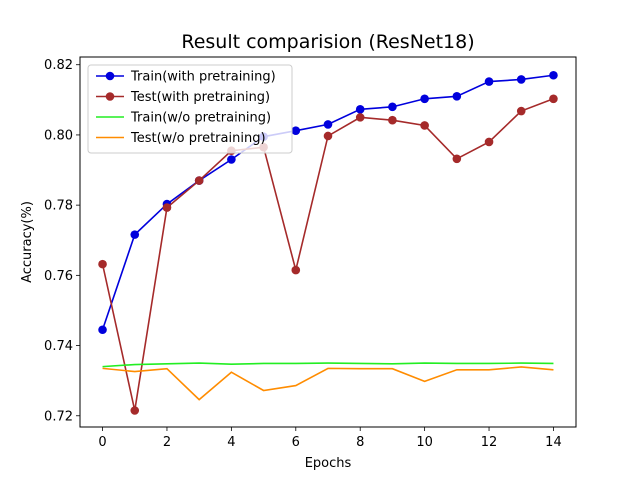 This screenshot has width=640, height=480. What do you see at coordinates (360, 442) in the screenshot?
I see `x-tick-label: 8` at bounding box center [360, 442].